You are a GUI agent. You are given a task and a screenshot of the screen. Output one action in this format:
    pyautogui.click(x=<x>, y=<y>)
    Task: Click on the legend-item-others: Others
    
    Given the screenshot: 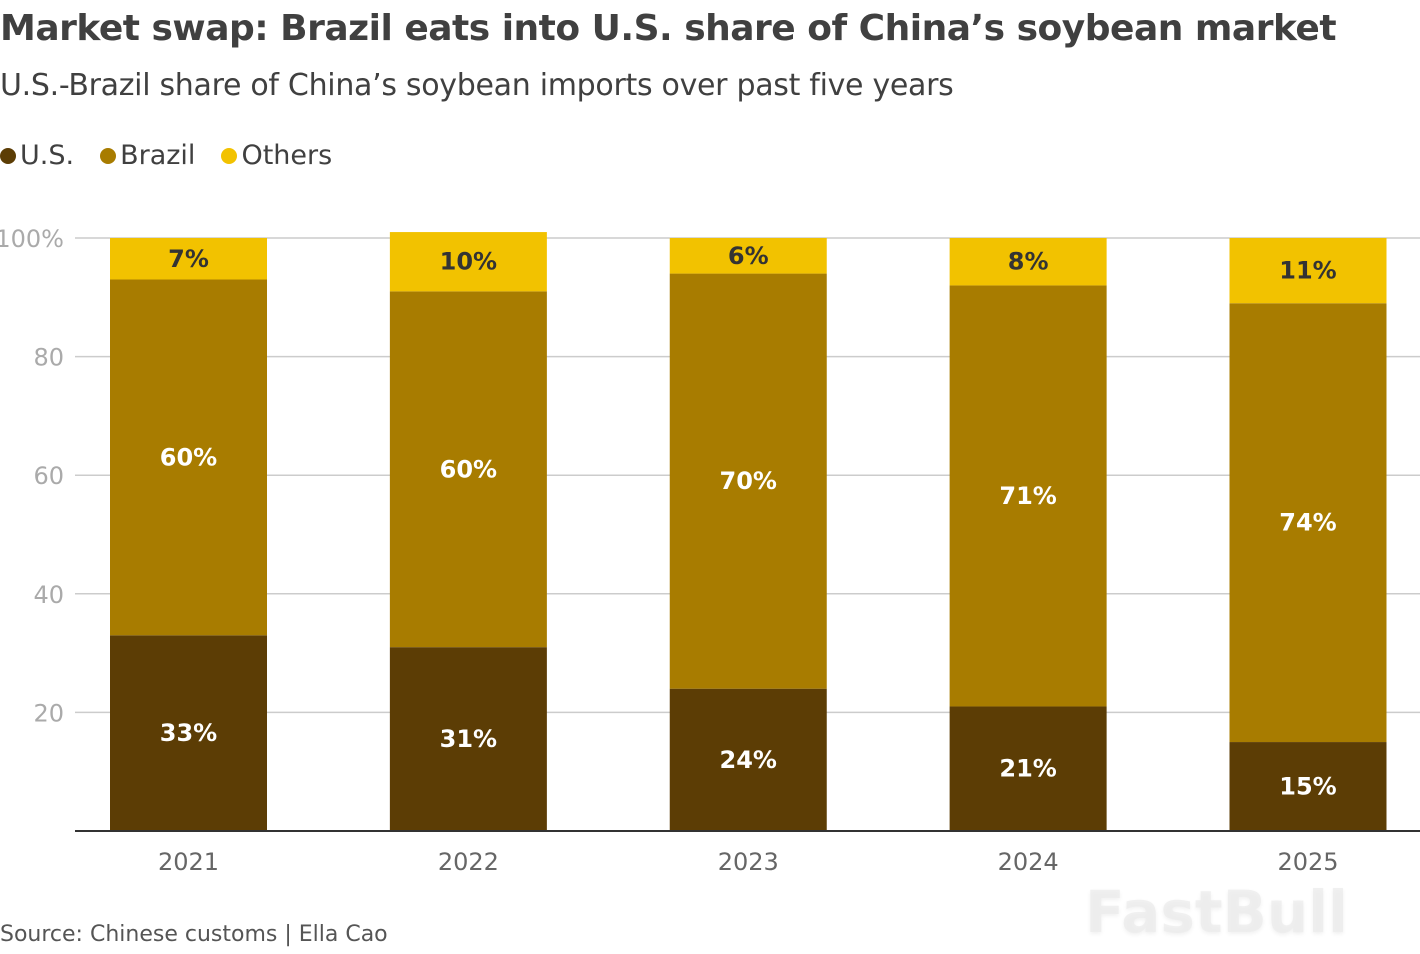 What is the action you would take?
    pyautogui.click(x=276, y=155)
    